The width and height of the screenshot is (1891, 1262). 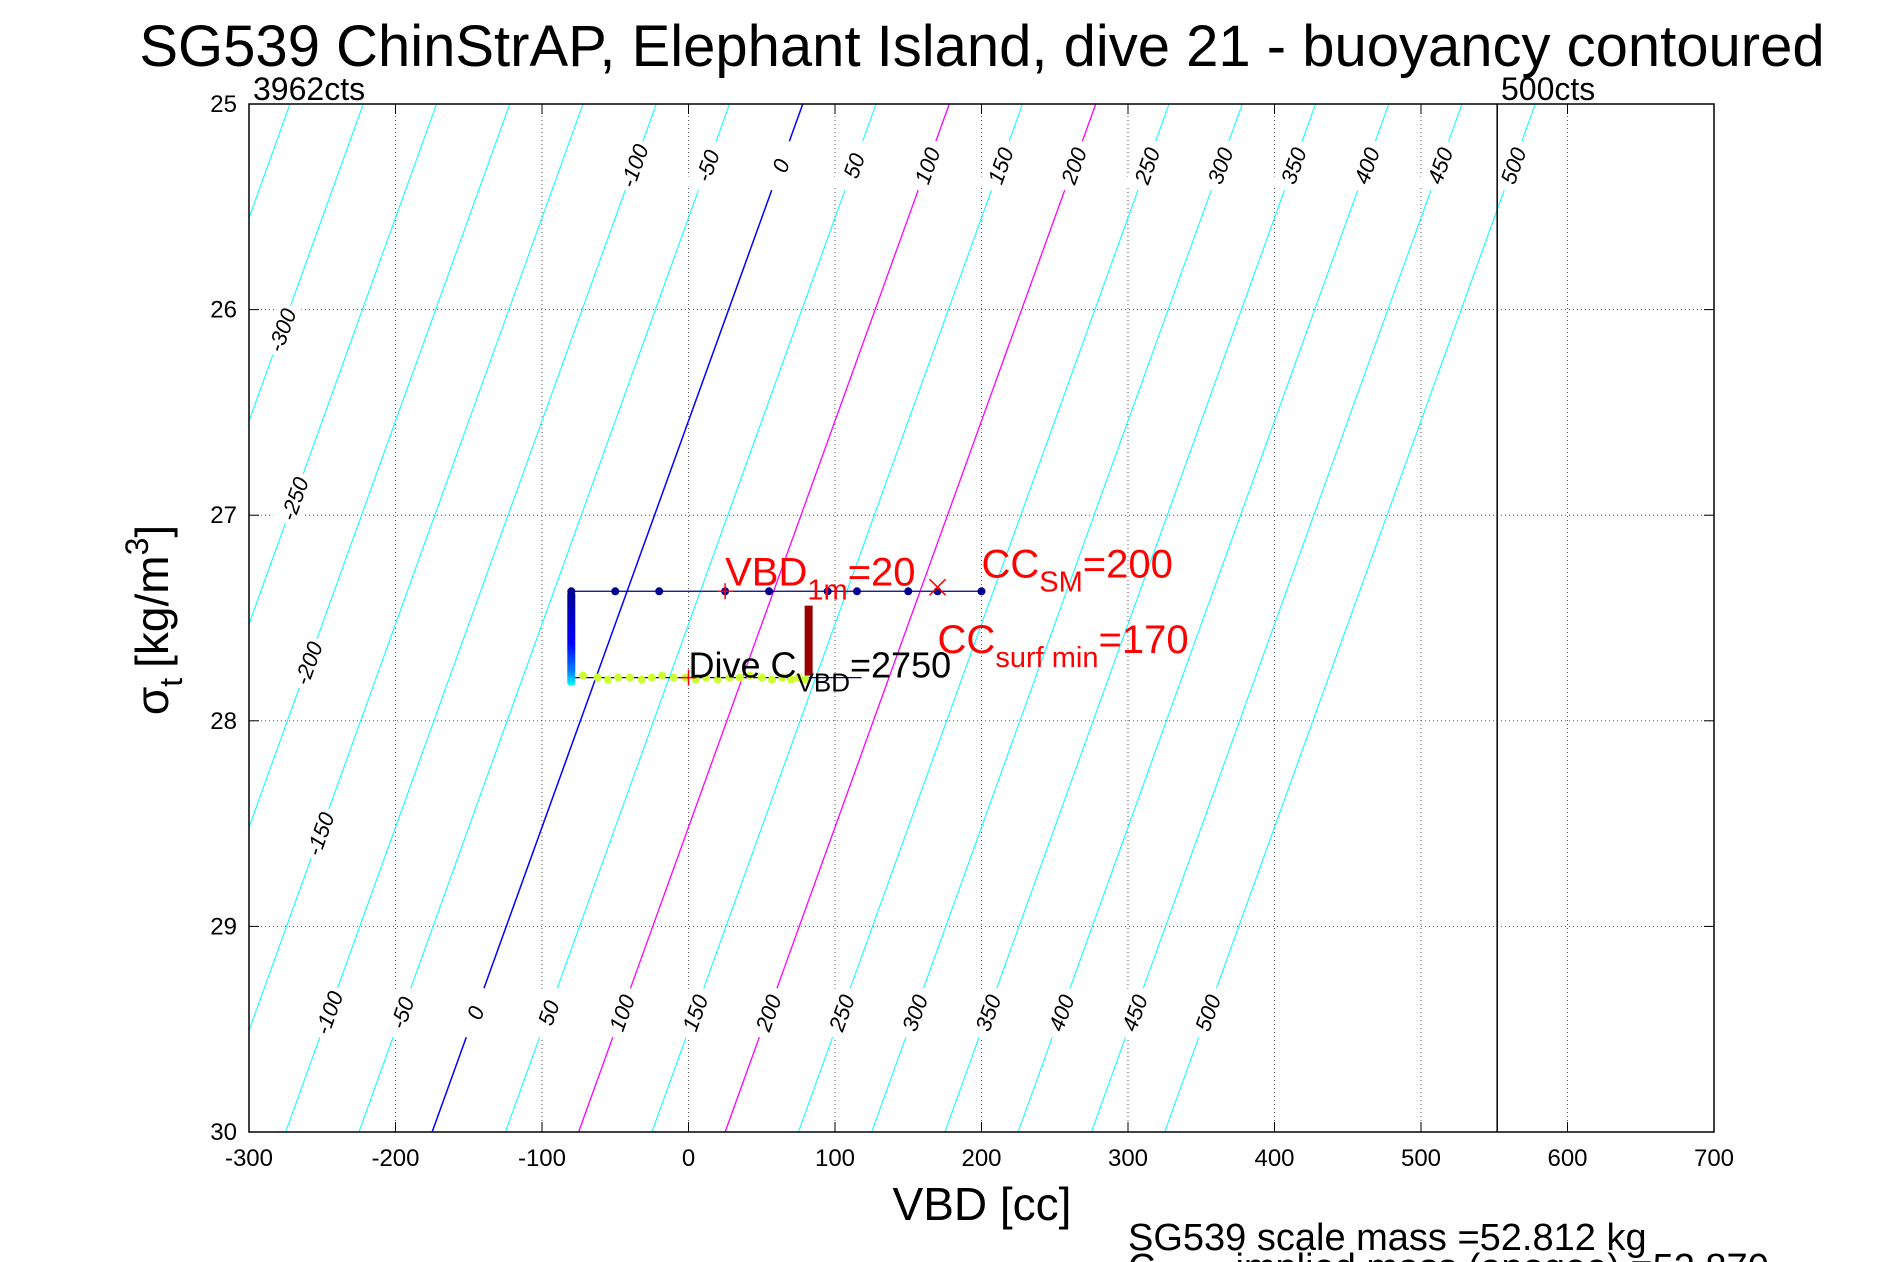 What do you see at coordinates (306, 263) in the screenshot?
I see `contour-line--300` at bounding box center [306, 263].